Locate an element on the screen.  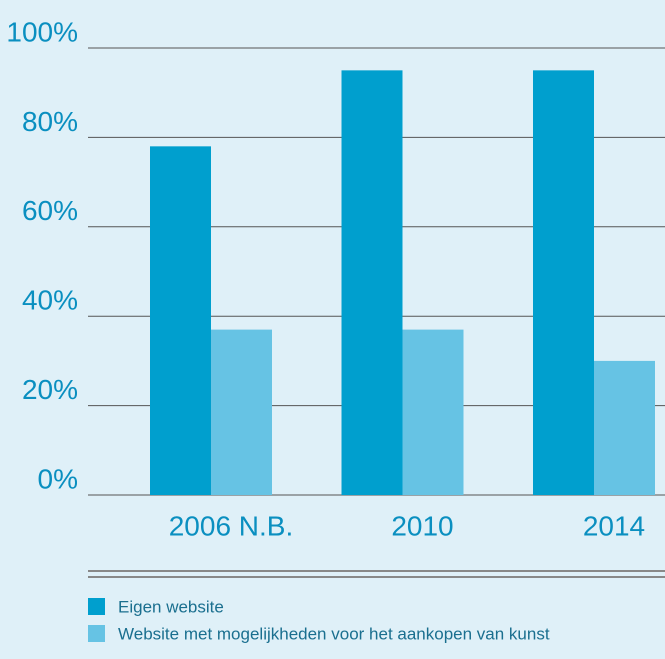
x-tick-label: 2014 is located at coordinates (614, 525).